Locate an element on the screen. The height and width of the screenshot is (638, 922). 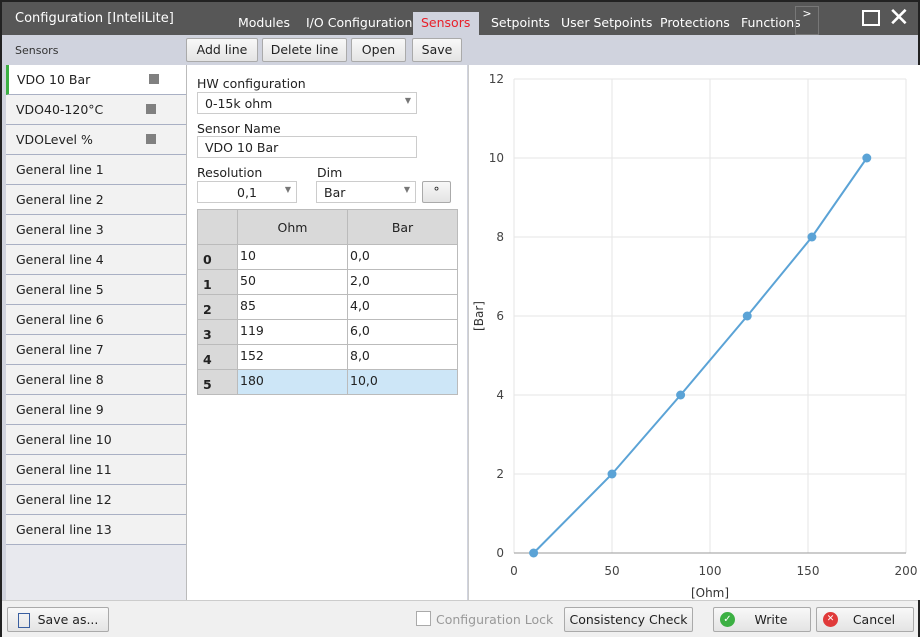
sidebar-item: General line 8 is located at coordinates (96, 380).